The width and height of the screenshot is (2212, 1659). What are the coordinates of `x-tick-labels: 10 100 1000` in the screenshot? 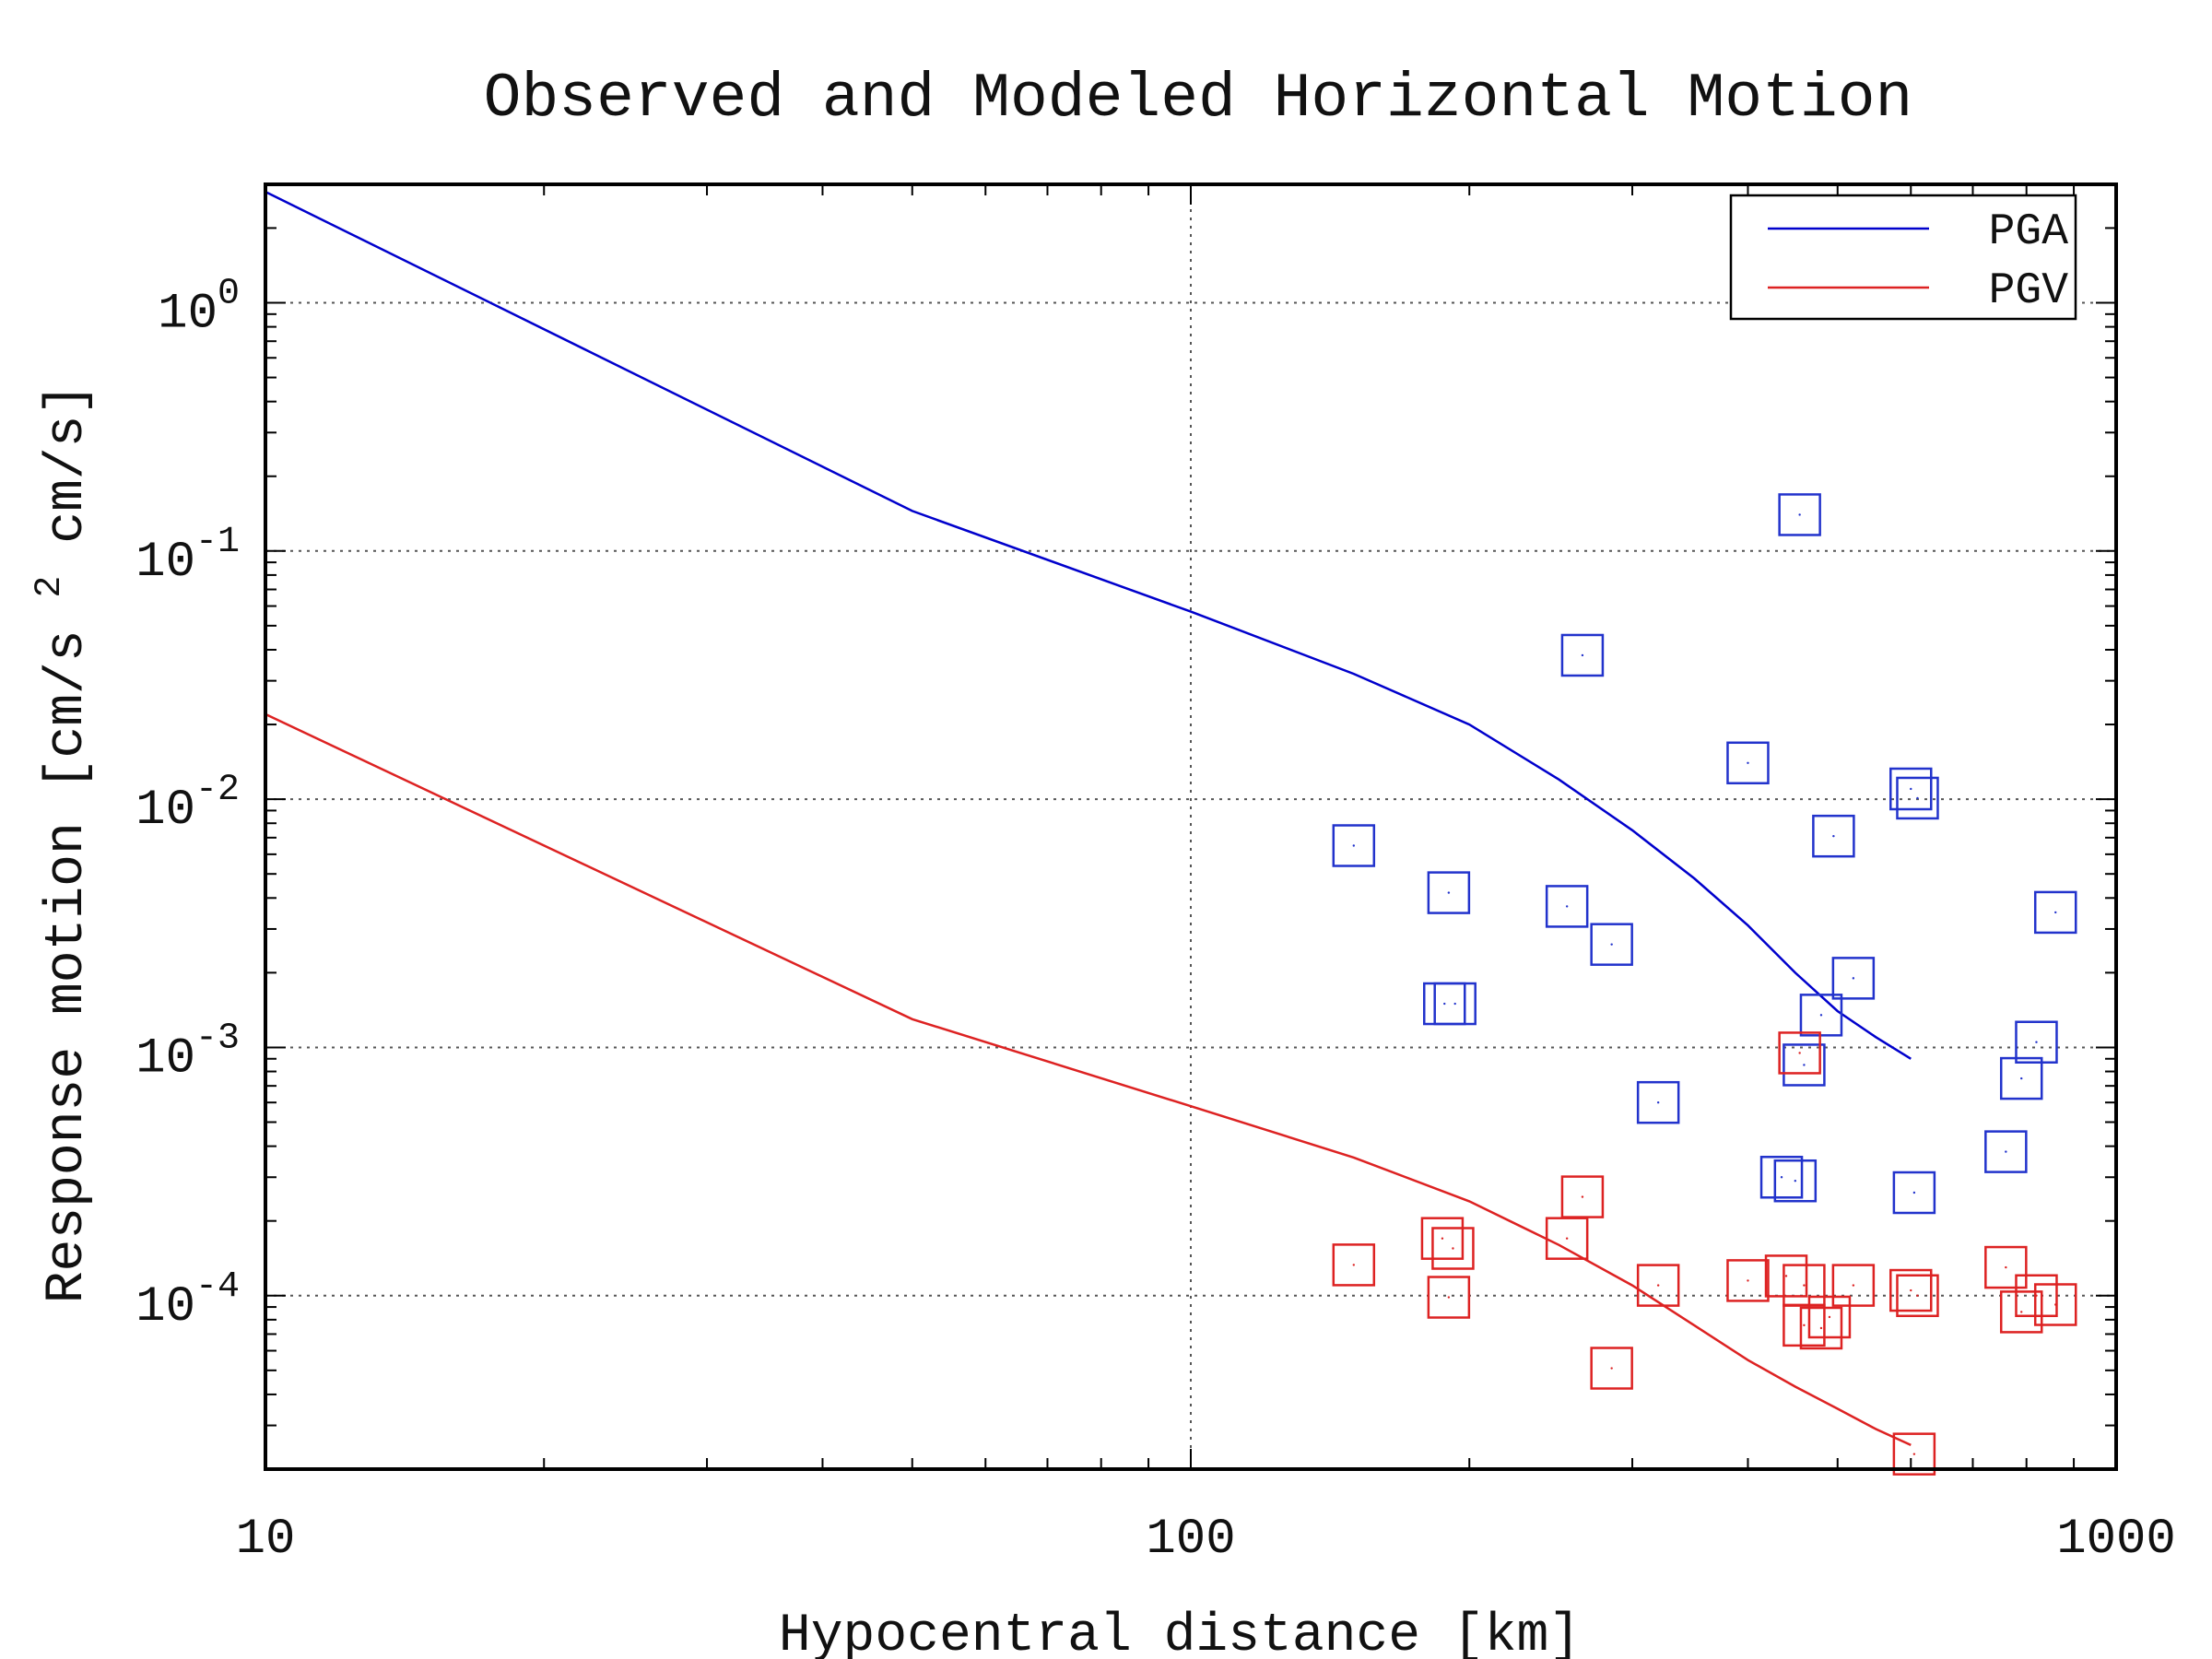 It's located at (1206, 1540).